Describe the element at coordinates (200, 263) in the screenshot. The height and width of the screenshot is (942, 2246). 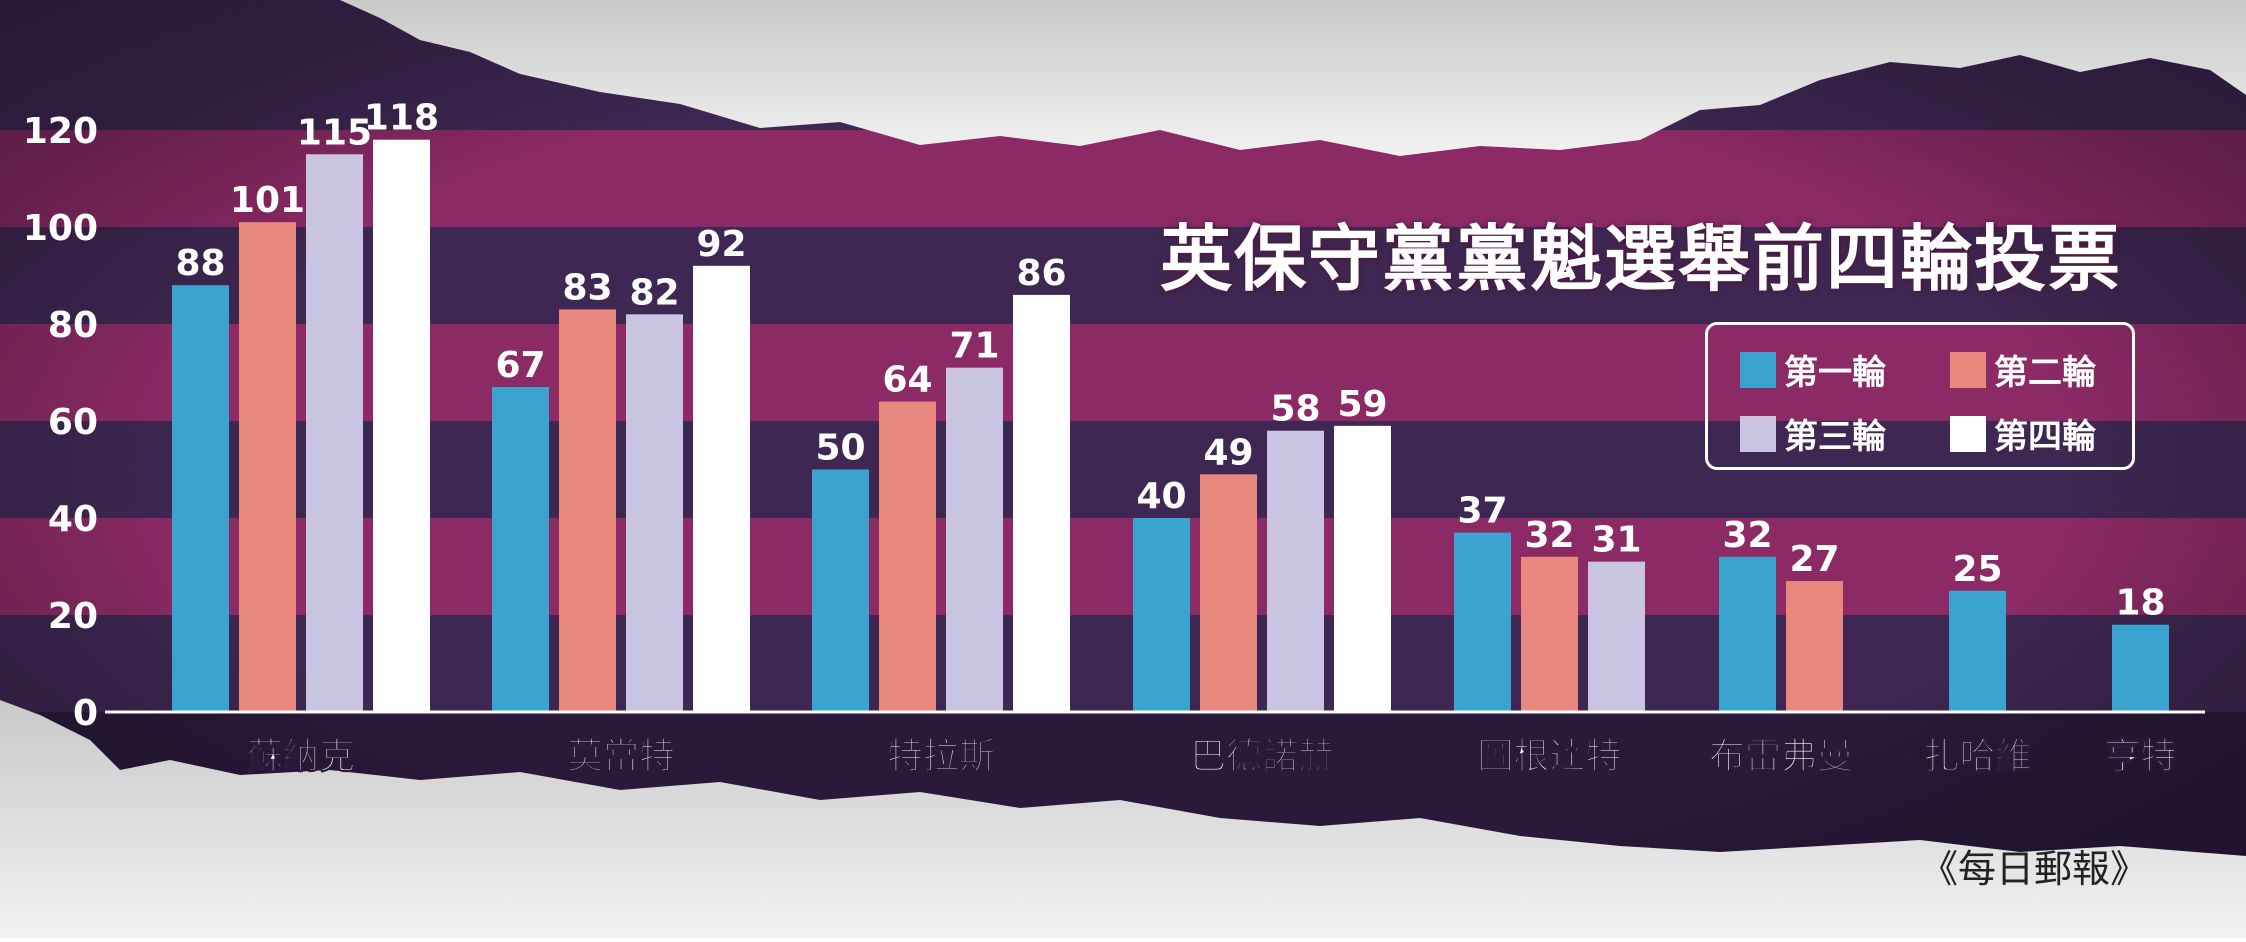
I see `data-label: 88` at that location.